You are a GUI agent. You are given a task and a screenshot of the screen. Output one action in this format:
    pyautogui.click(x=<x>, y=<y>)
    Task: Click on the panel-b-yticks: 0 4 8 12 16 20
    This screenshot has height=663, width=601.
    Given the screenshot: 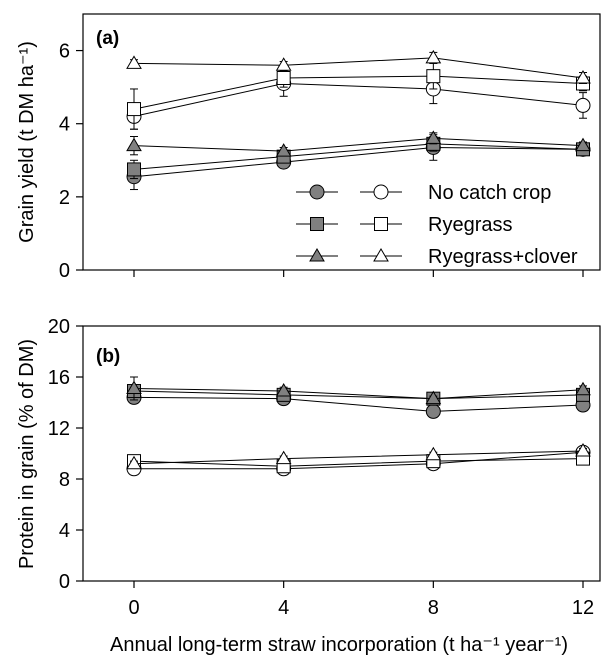 What is the action you would take?
    pyautogui.click(x=65, y=454)
    